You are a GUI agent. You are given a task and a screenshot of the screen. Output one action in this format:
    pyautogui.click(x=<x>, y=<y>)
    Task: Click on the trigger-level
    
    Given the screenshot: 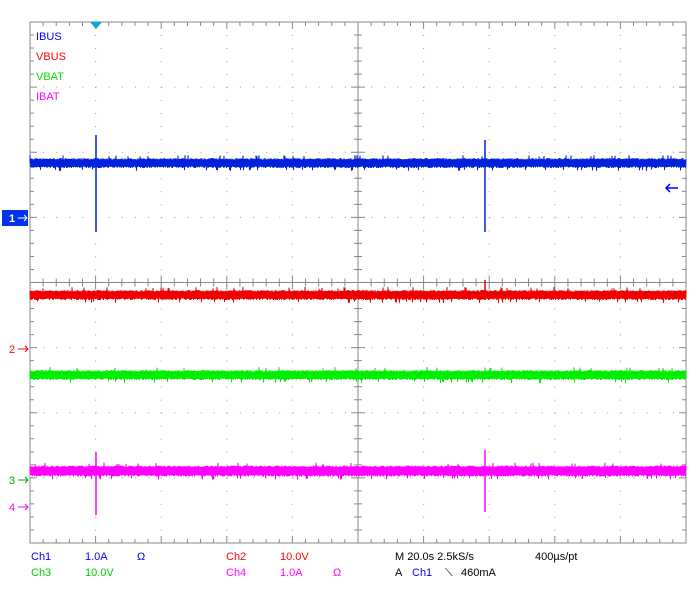 What is the action you would take?
    pyautogui.click(x=671, y=188)
    